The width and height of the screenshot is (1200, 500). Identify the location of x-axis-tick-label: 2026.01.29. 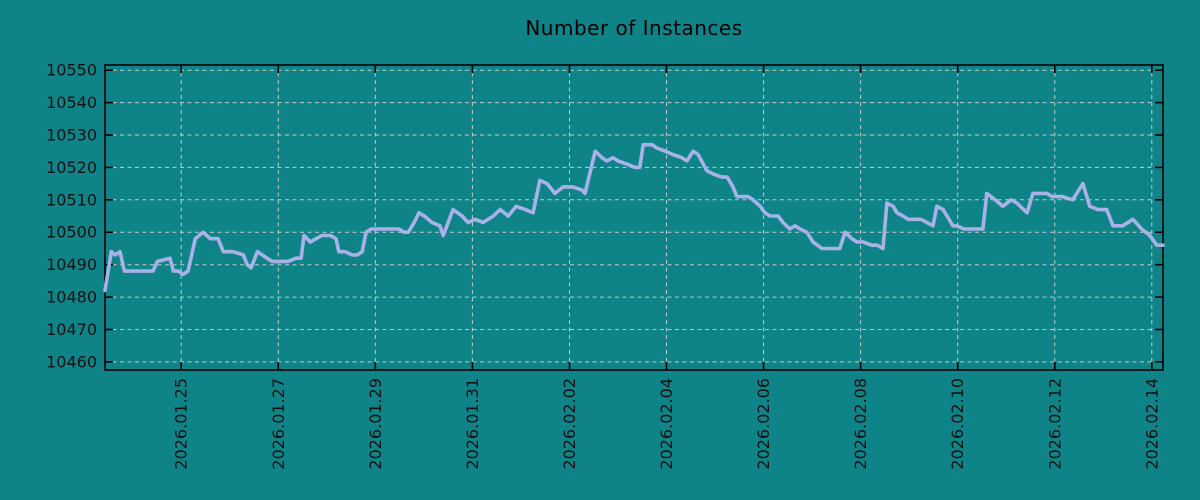
(375, 424).